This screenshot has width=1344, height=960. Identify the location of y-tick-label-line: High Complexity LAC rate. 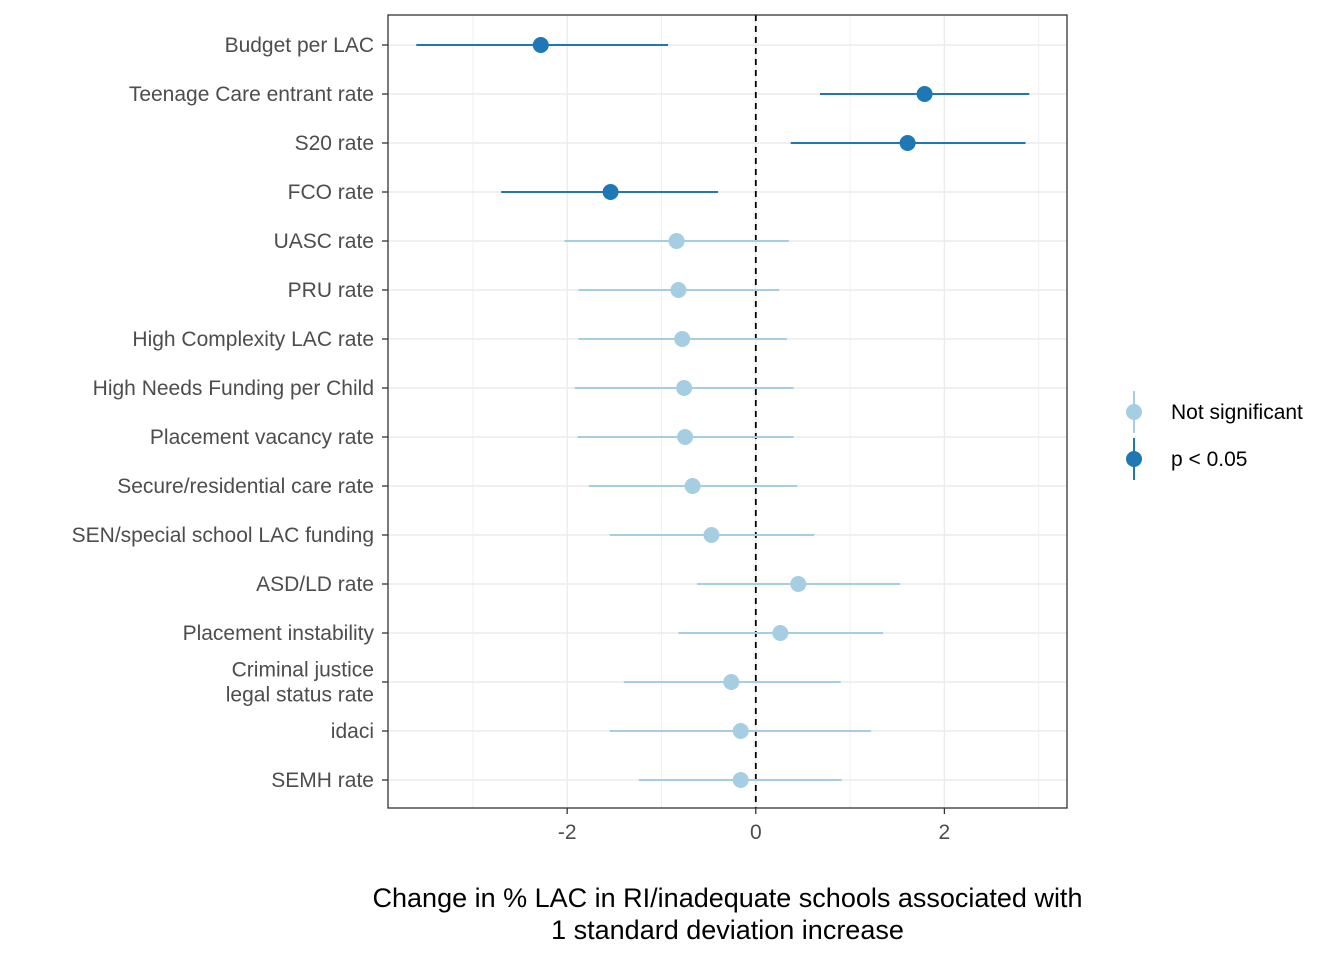
(253, 339).